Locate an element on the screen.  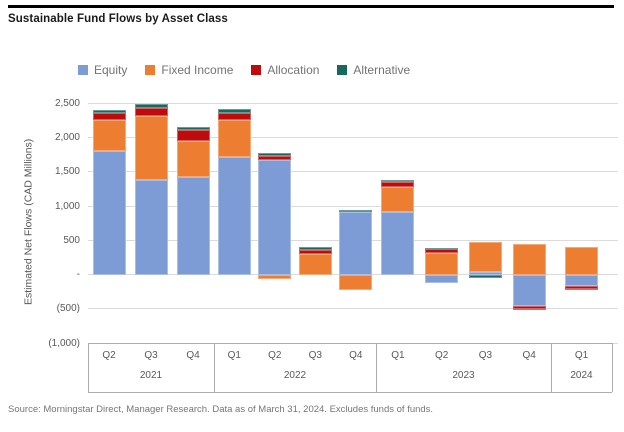
legend-swatch-fixed-income-icon is located at coordinates (150, 70).